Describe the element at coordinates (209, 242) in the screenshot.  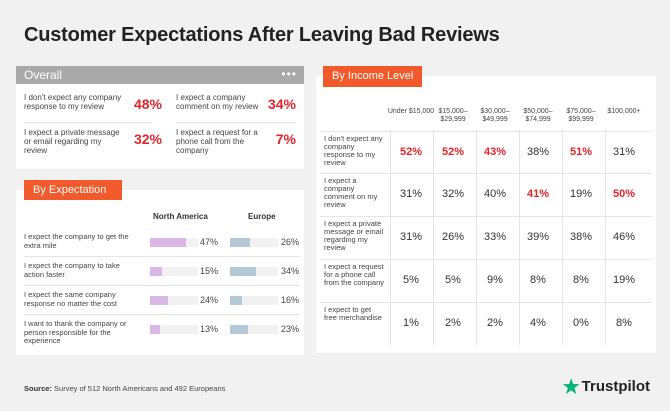
I see `na-value: 47%` at that location.